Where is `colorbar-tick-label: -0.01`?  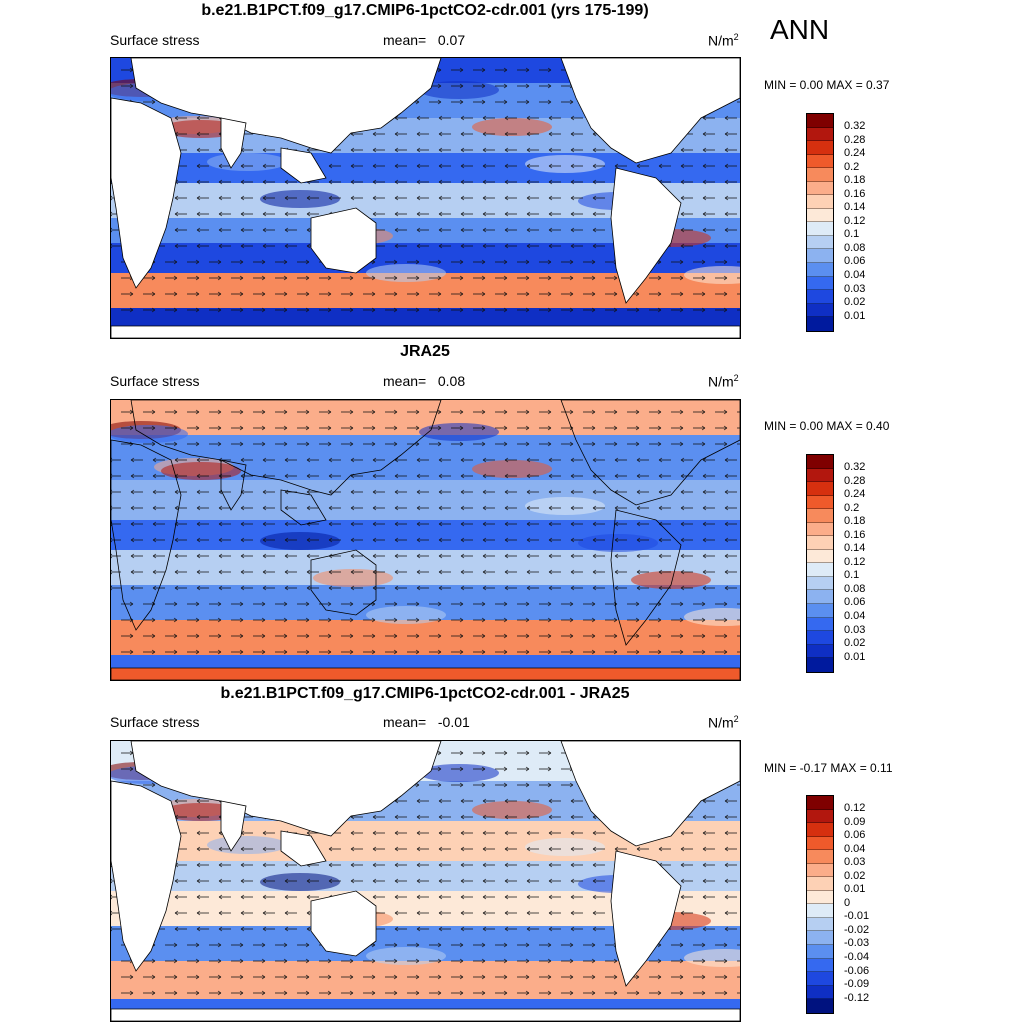
colorbar-tick-label: -0.01 is located at coordinates (857, 916).